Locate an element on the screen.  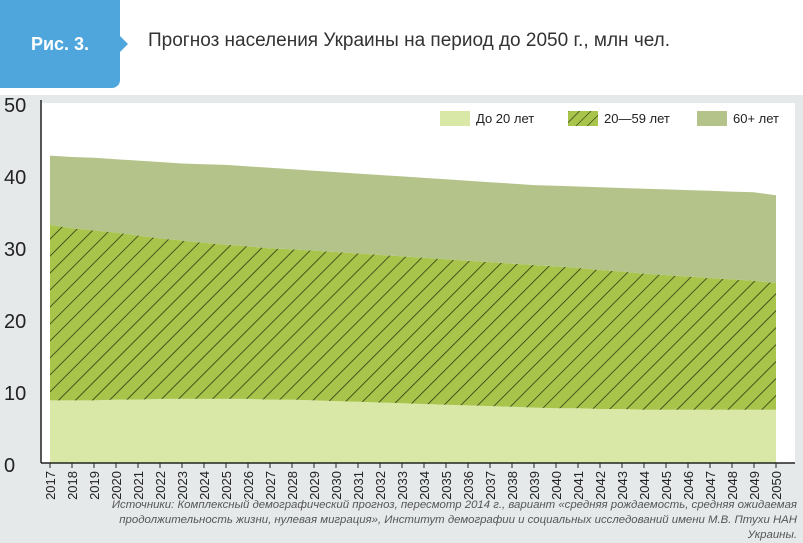
y-tick-label: 10 is located at coordinates (15, 394).